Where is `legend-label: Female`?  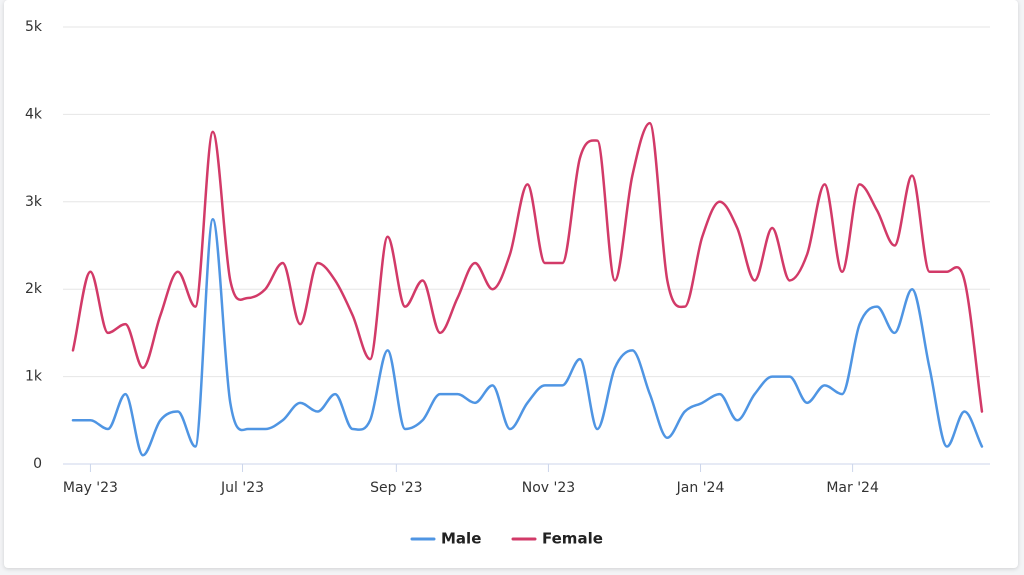
legend-label: Female is located at coordinates (572, 539).